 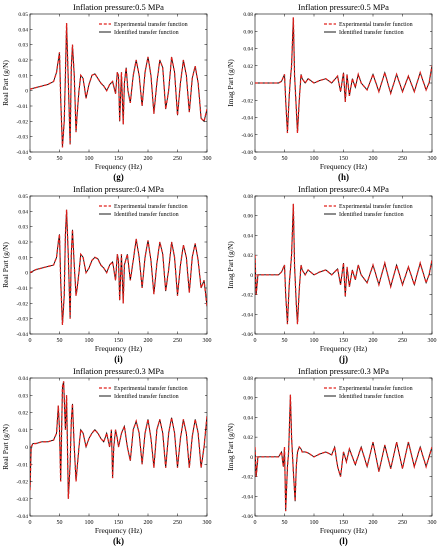 What do you see at coordinates (343, 541) in the screenshot?
I see `panel-label: (l)` at bounding box center [343, 541].